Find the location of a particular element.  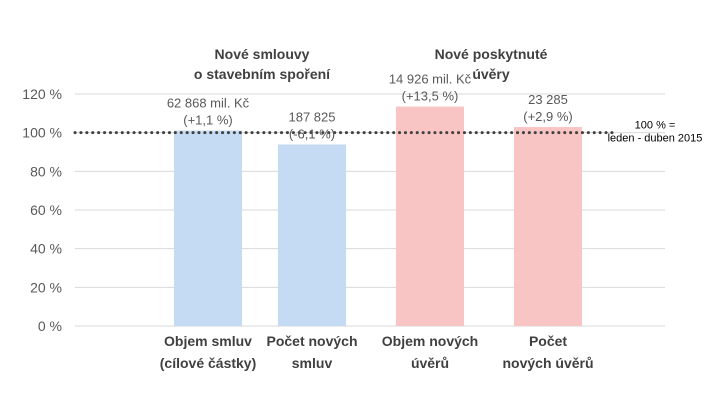

category-label: Počet nových smluv is located at coordinates (311, 352).